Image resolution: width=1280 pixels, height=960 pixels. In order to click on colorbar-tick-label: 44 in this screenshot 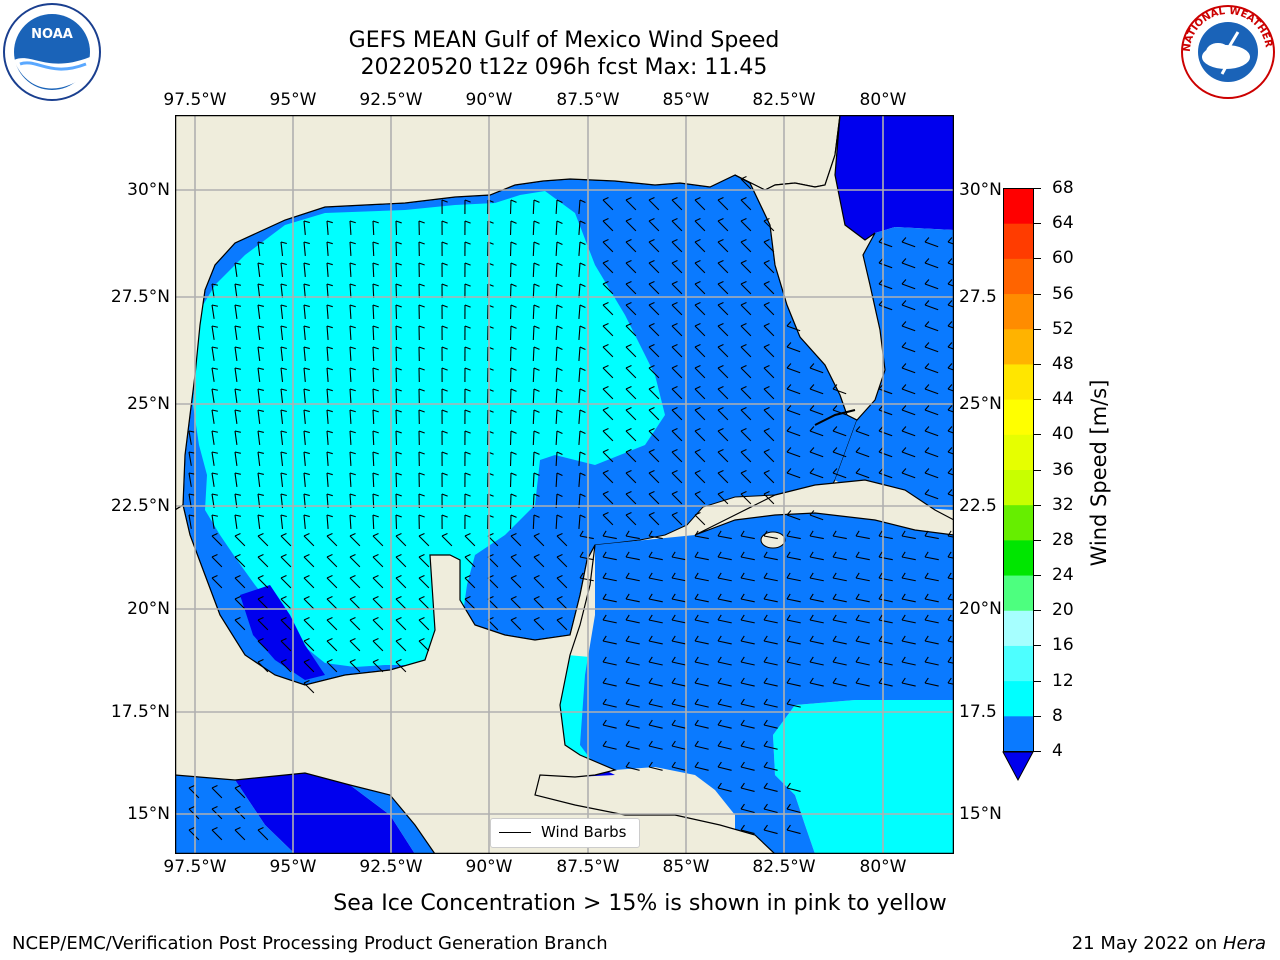, I will do `click(1063, 399)`.